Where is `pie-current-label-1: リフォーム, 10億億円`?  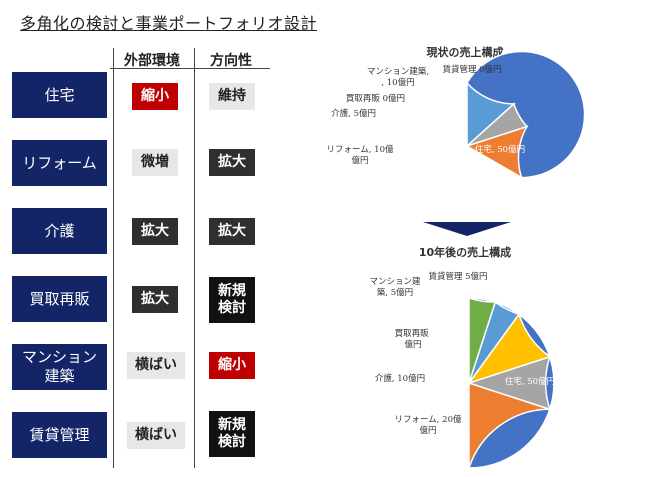
pie-current-label-1: リフォーム, 10億億円 is located at coordinates (360, 155).